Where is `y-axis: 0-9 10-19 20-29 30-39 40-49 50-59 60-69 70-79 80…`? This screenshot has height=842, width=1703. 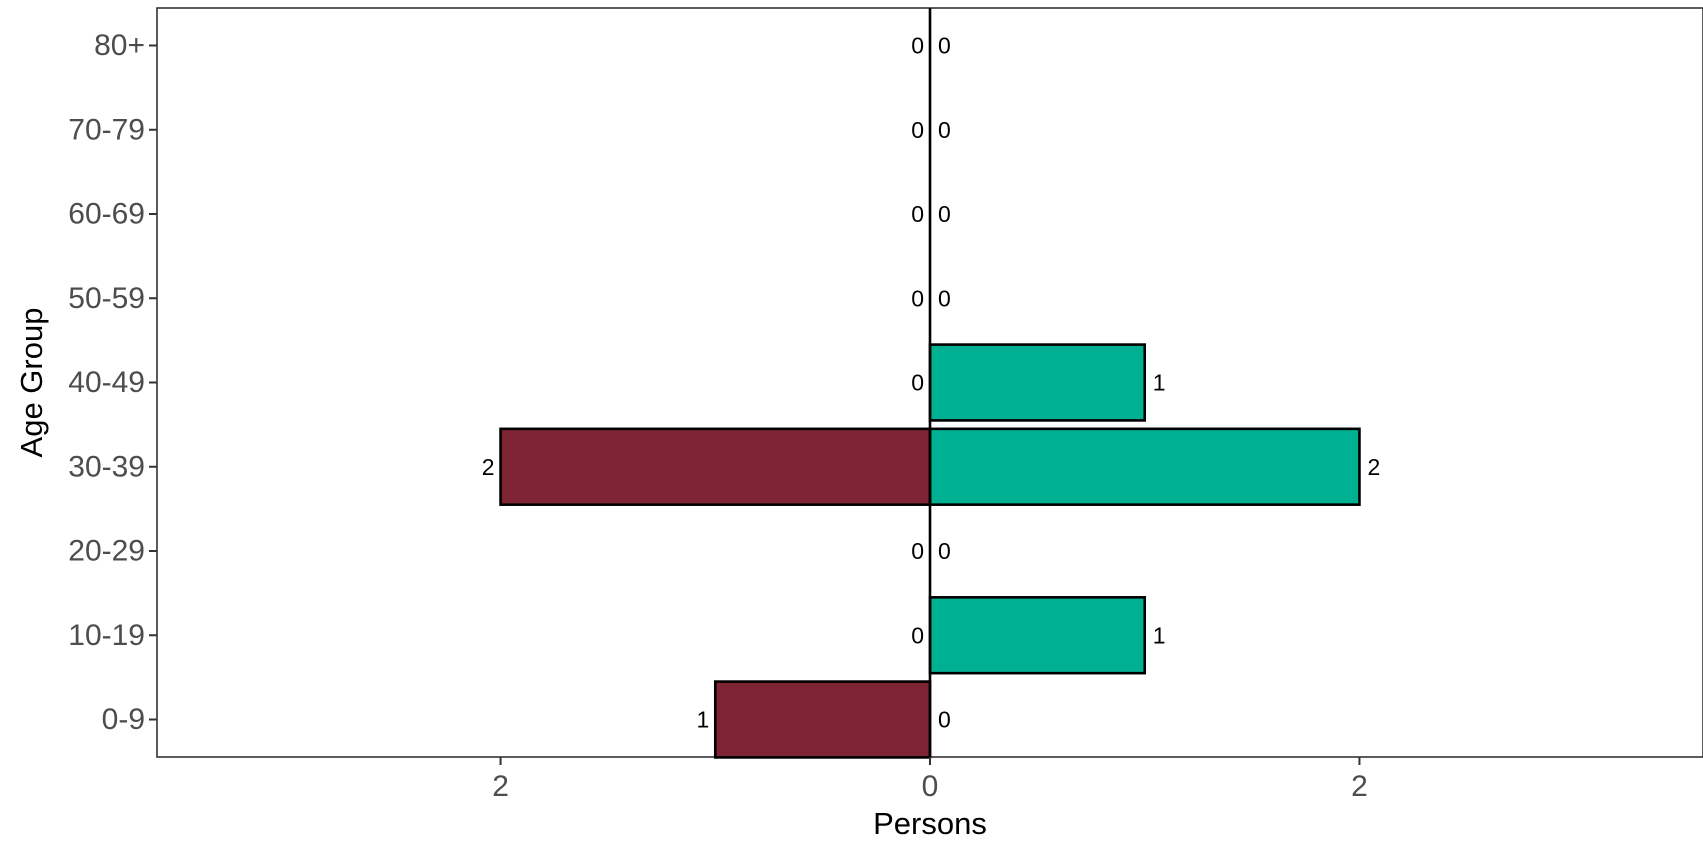
y-axis: 0-9 10-19 20-29 30-39 40-49 50-59 60-69 70-79 80… is located at coordinates (112, 382).